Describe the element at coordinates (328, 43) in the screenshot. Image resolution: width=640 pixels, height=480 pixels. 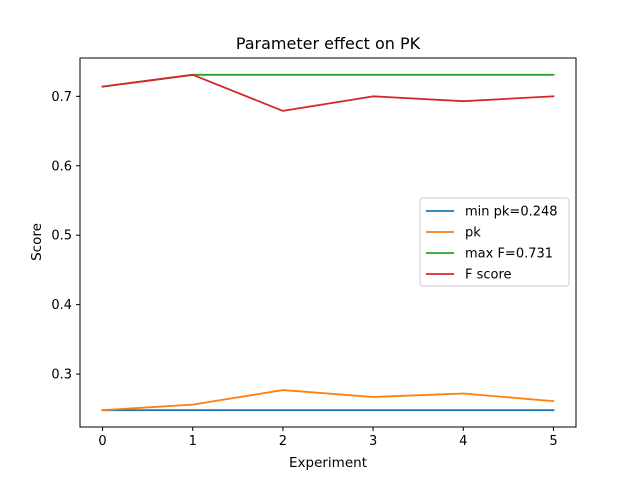
I see `chart-title: Parameter effect on PK` at that location.